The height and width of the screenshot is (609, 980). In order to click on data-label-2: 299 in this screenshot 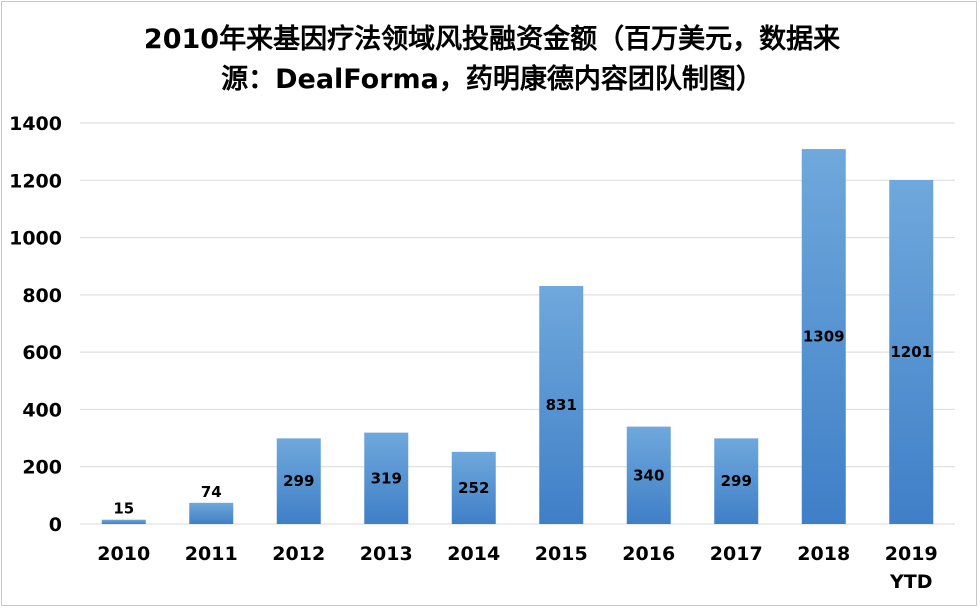, I will do `click(298, 481)`.